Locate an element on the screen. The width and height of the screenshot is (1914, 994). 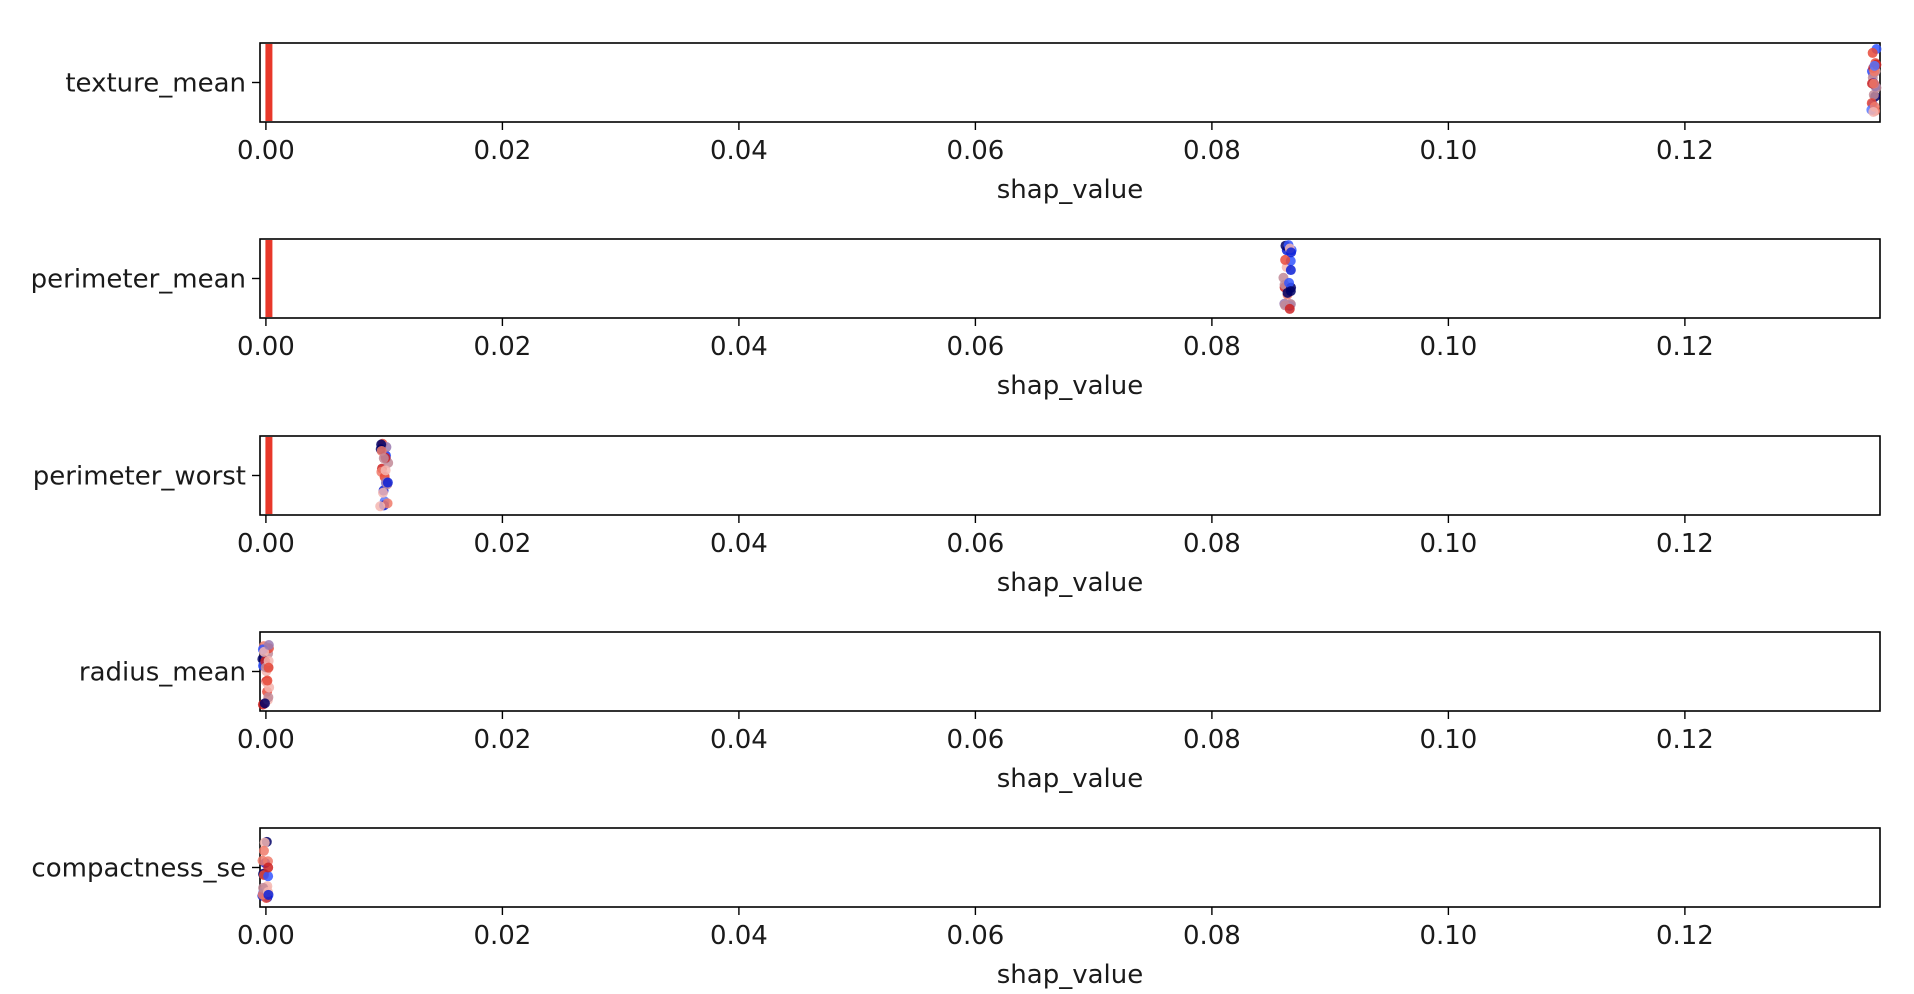
y-label: compactness_se is located at coordinates (138, 869).